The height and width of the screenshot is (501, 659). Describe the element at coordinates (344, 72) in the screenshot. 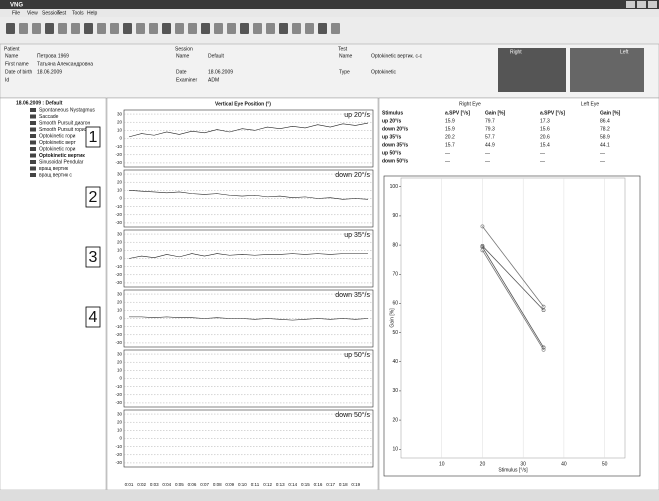

I see `field-label: Type` at that location.